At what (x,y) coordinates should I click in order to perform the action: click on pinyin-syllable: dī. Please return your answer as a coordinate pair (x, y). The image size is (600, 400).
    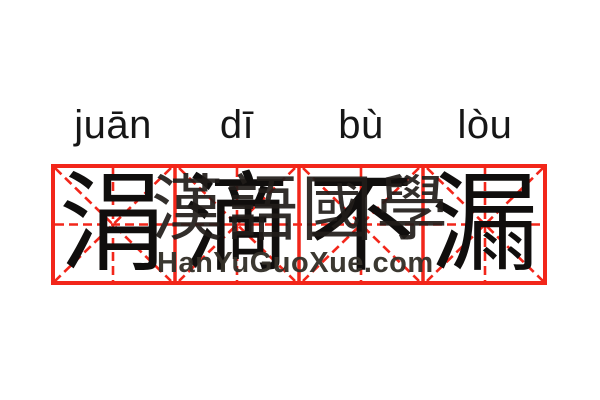
    Looking at the image, I should click on (237, 125).